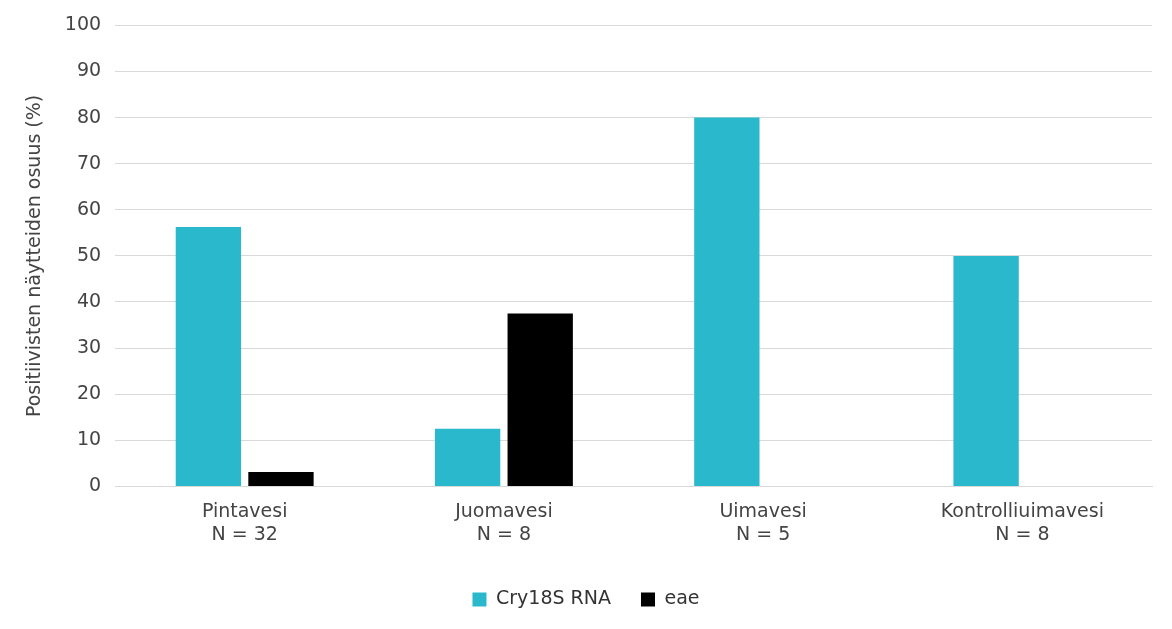 The width and height of the screenshot is (1172, 629). I want to click on y-tick-label: 50, so click(89, 253).